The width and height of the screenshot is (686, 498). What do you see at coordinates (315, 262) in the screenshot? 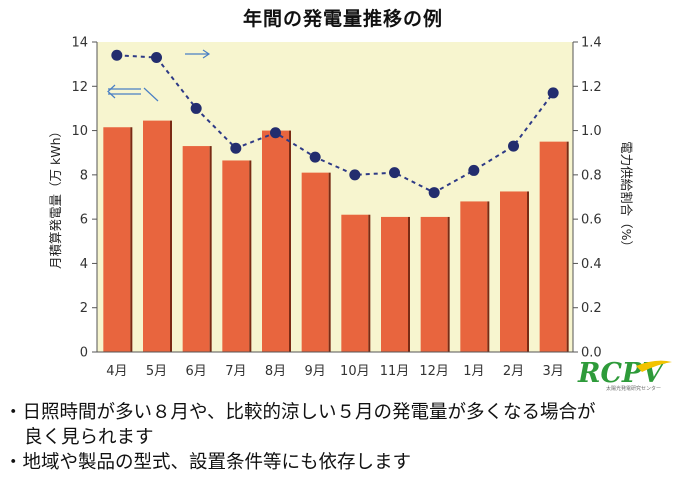
I see `bar-9月` at bounding box center [315, 262].